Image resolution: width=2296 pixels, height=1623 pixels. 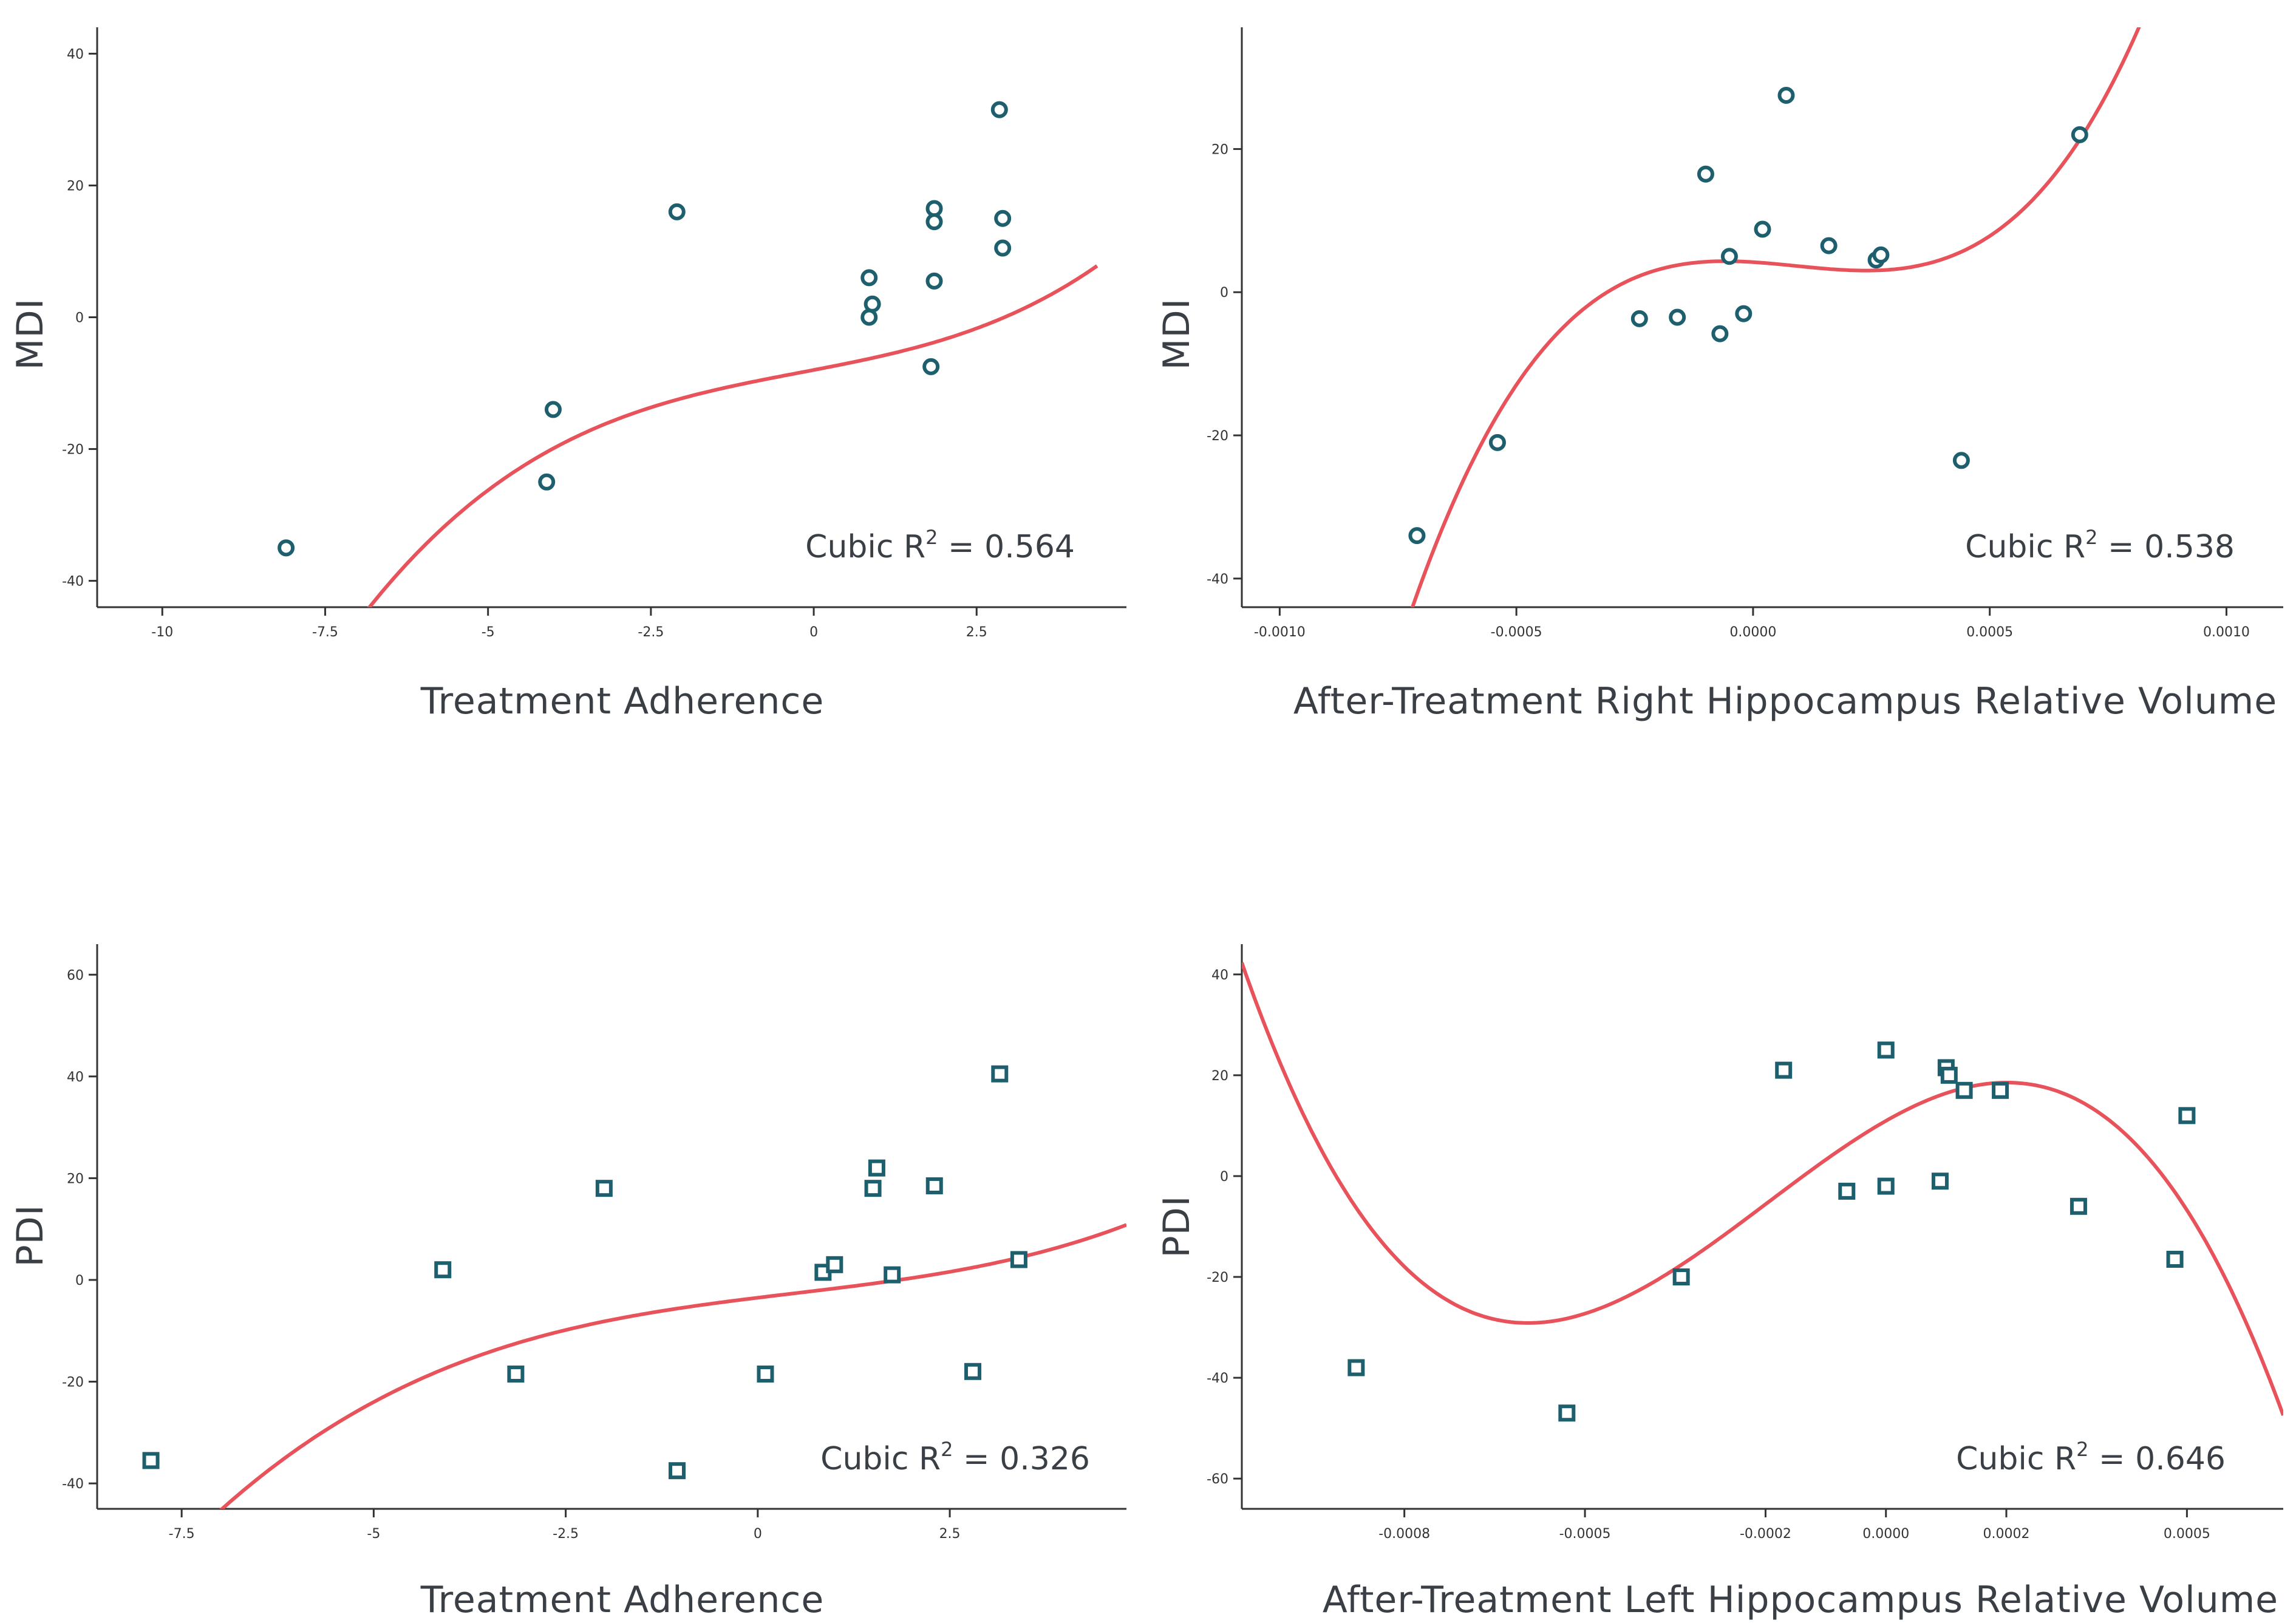 I want to click on r-squared-label: Cubic R2 = 0.538, so click(x=2100, y=545).